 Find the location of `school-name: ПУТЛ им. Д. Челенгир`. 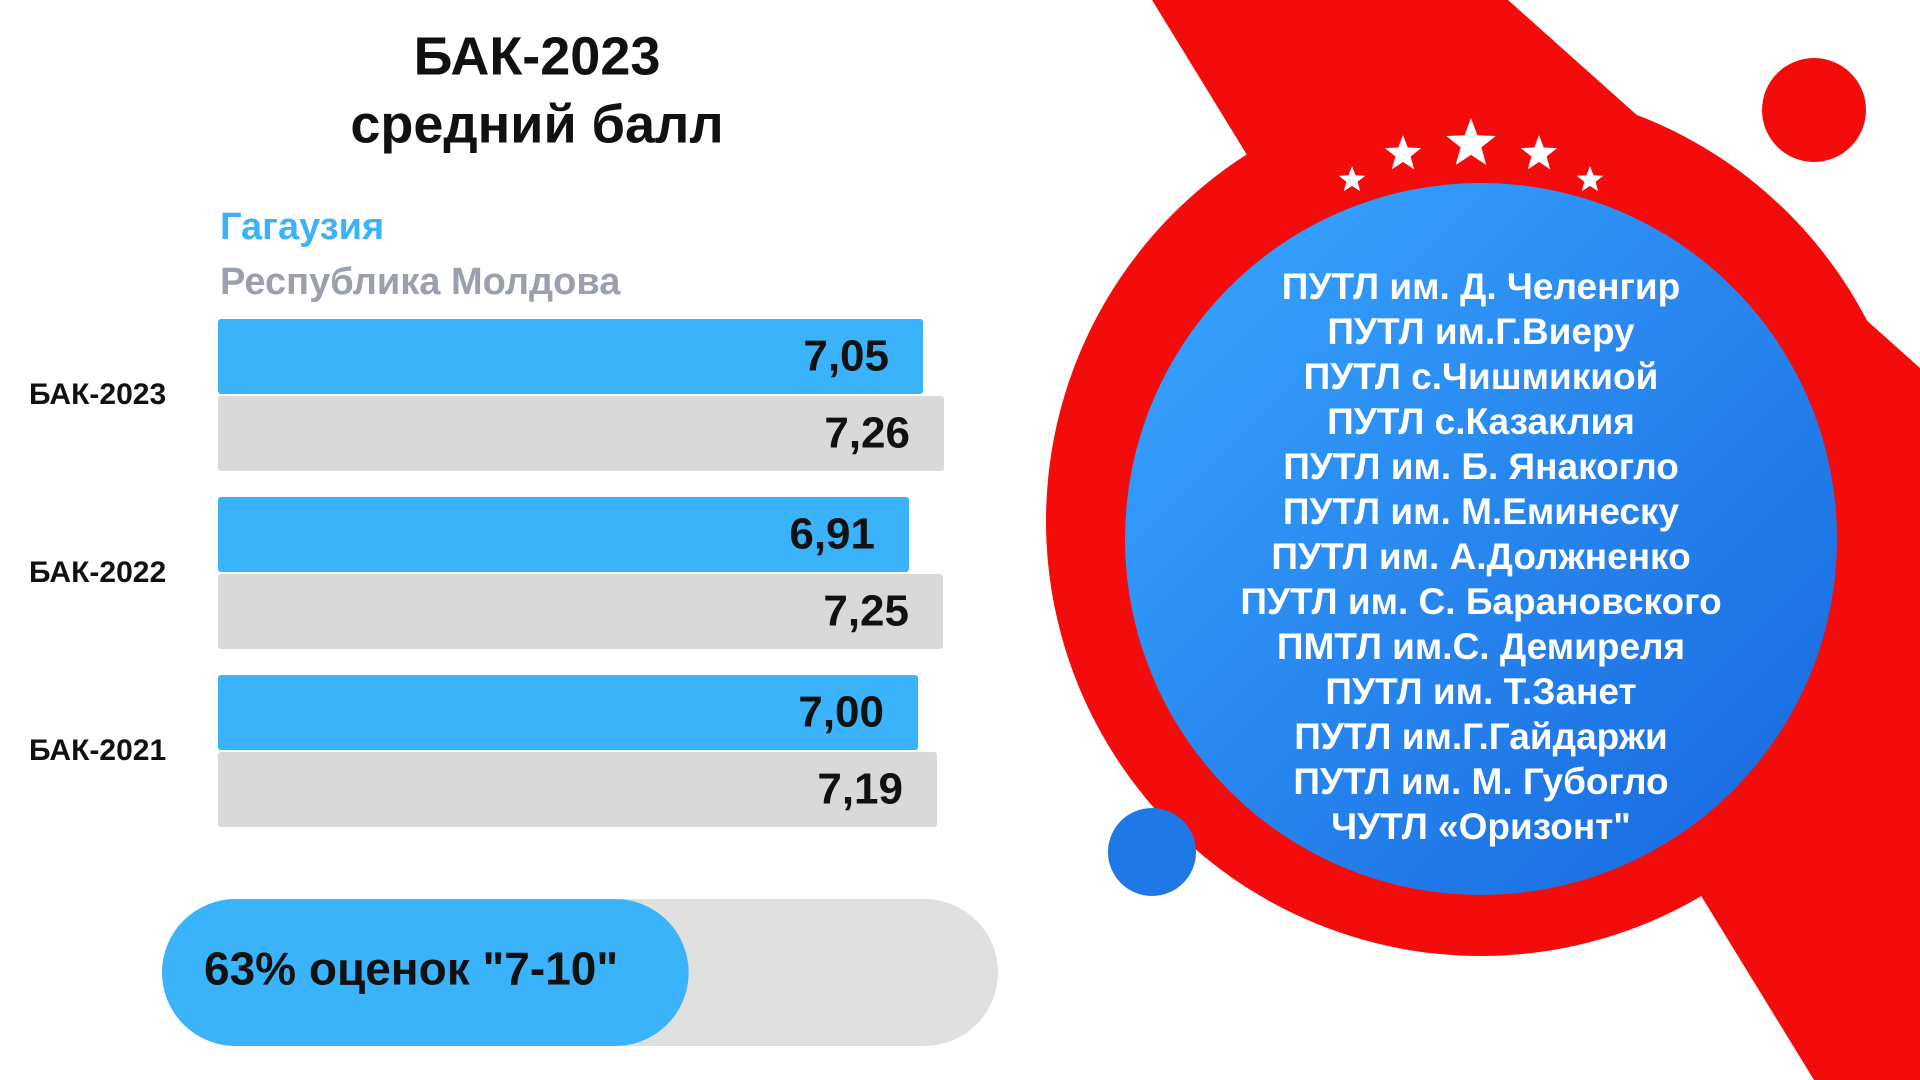

school-name: ПУТЛ им. Д. Челенгир is located at coordinates (1481, 286).